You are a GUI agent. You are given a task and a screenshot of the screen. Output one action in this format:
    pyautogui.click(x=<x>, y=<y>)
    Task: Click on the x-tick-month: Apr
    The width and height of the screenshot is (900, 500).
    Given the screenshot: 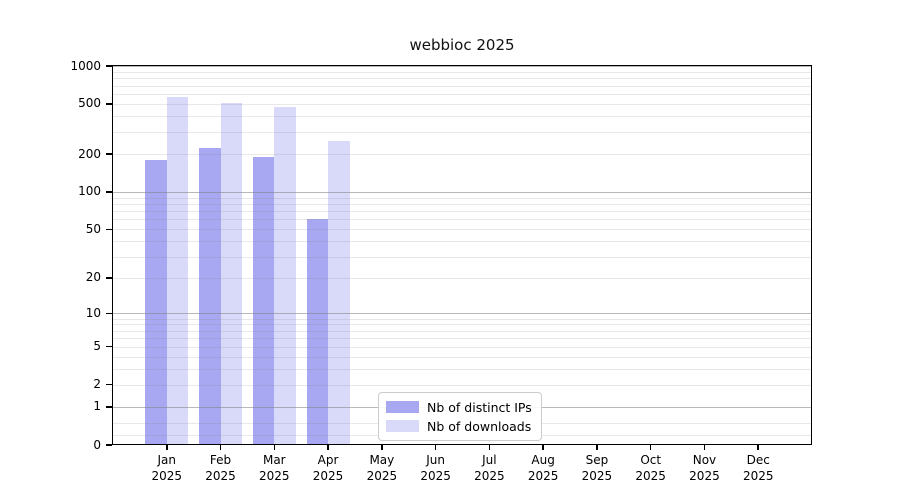 What is the action you would take?
    pyautogui.click(x=328, y=460)
    